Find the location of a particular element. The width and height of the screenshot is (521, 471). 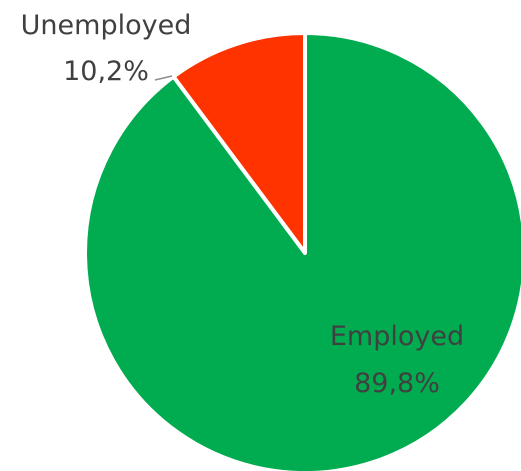

unemployed-leader-line is located at coordinates (163, 78).